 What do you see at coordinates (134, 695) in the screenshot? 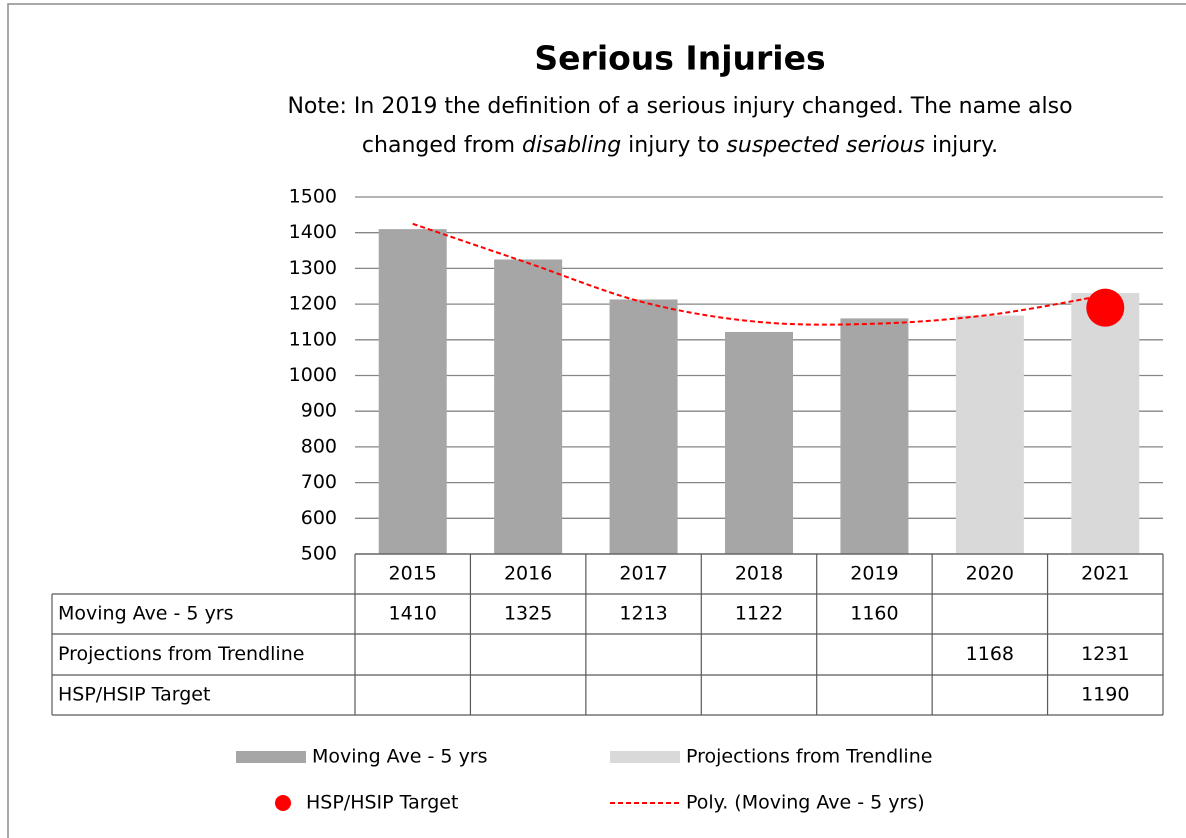
I see `table-row-header: HSP/HSIP Target` at bounding box center [134, 695].